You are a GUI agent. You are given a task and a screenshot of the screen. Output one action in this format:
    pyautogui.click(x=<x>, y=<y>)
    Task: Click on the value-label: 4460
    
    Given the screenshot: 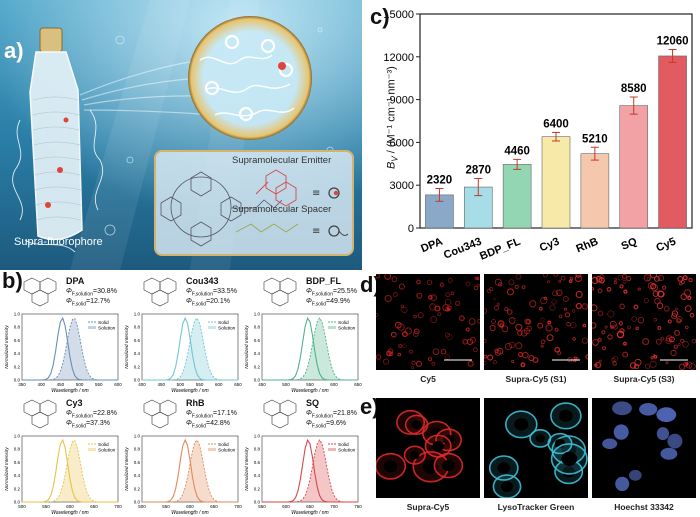 What is the action you would take?
    pyautogui.click(x=517, y=151)
    